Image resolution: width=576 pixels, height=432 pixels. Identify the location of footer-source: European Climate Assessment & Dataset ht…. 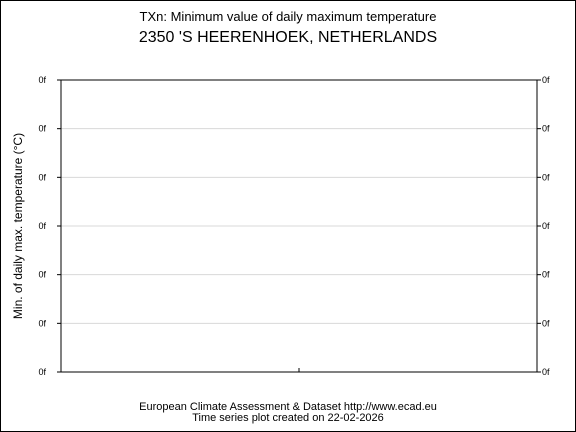
(288, 407).